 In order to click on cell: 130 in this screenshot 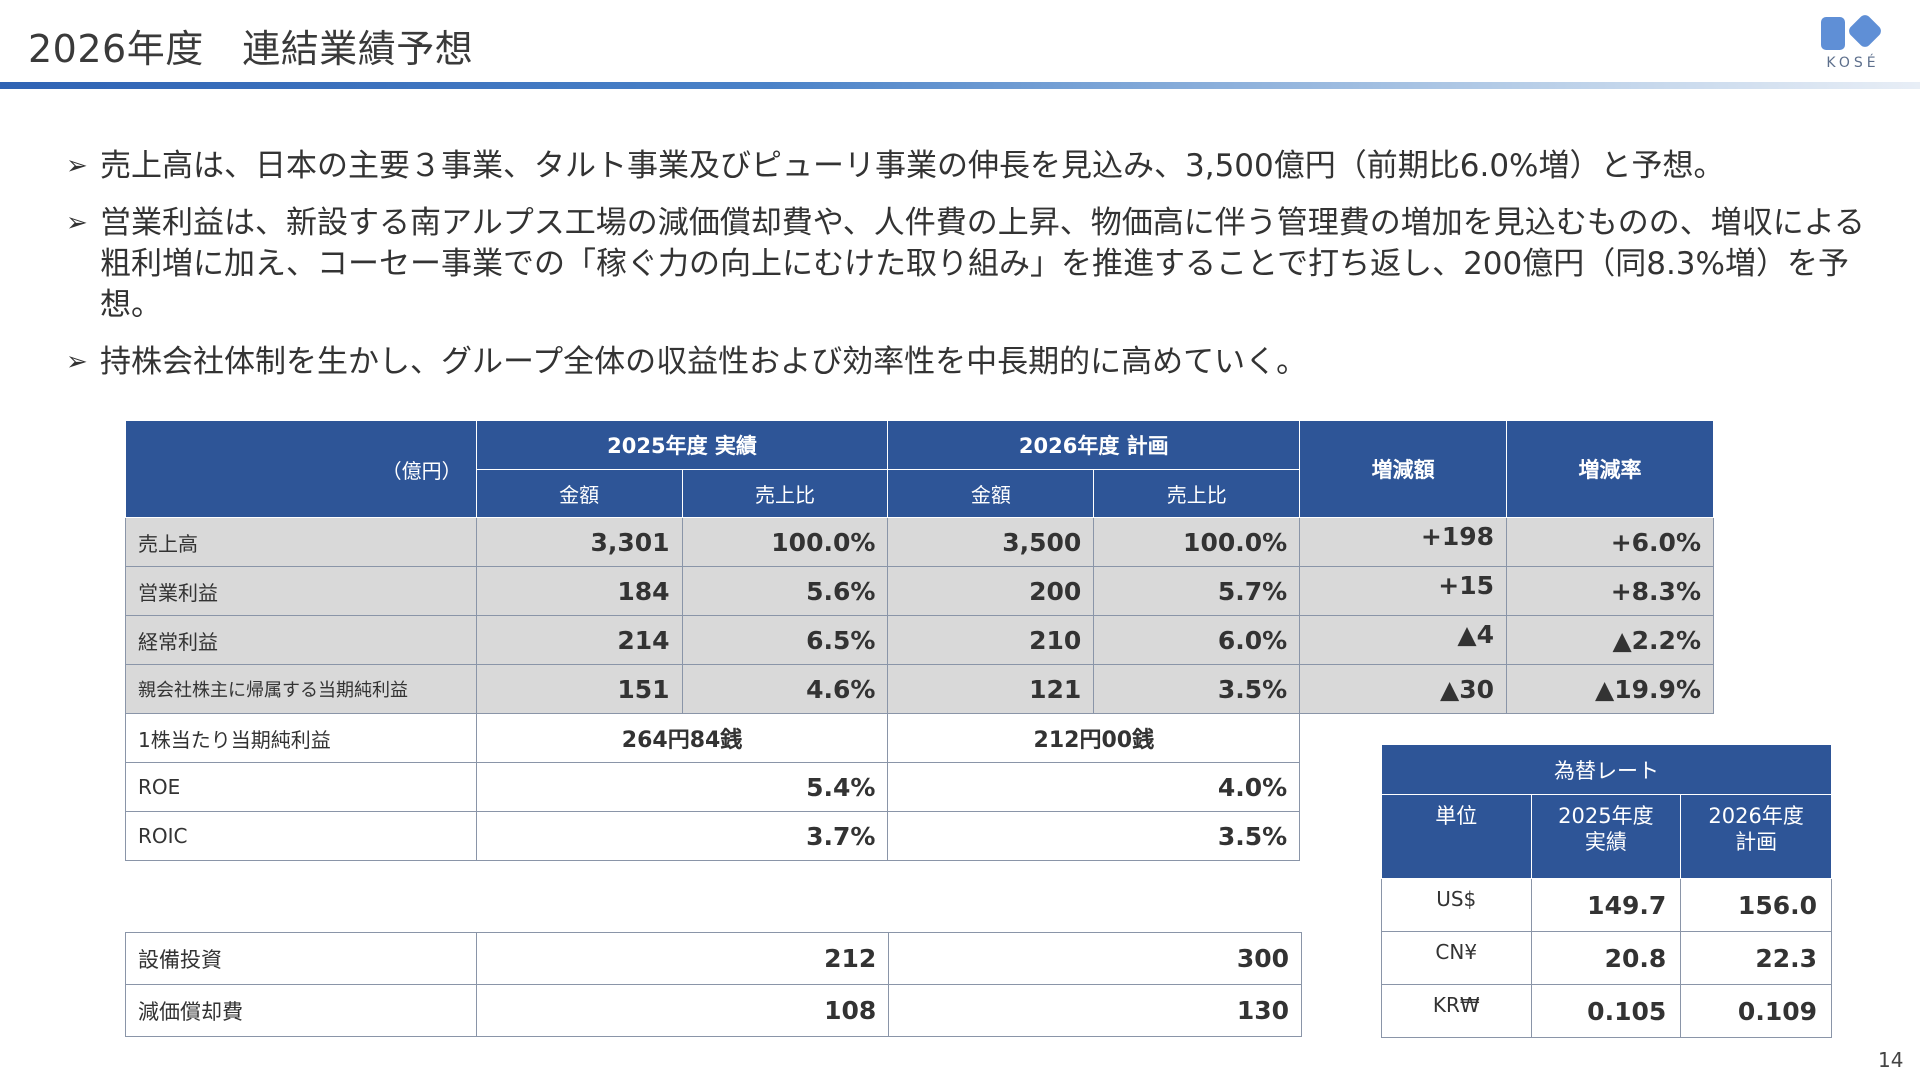, I will do `click(1095, 1010)`.